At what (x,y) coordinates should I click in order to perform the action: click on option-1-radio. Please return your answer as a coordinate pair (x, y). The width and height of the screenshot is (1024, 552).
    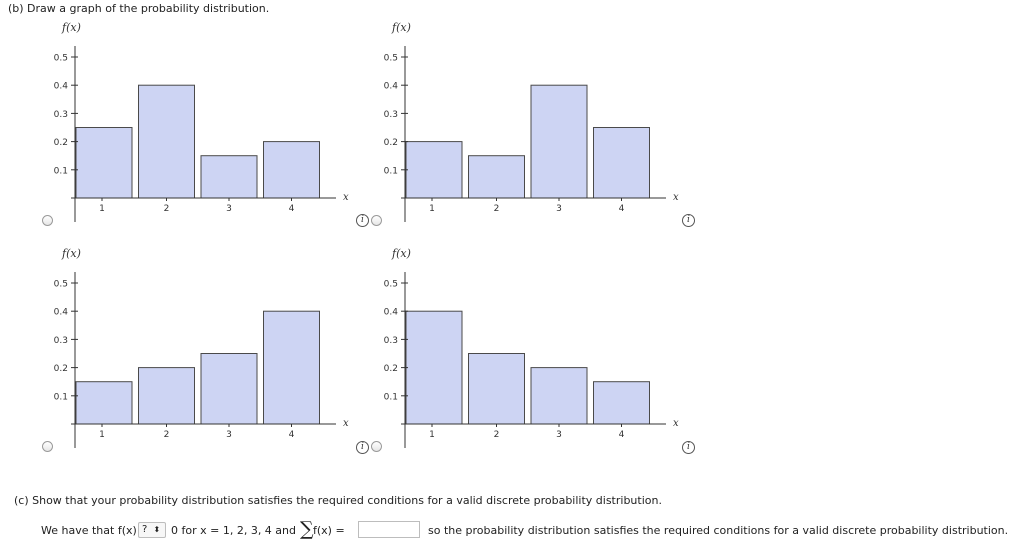
    Looking at the image, I should click on (47, 220).